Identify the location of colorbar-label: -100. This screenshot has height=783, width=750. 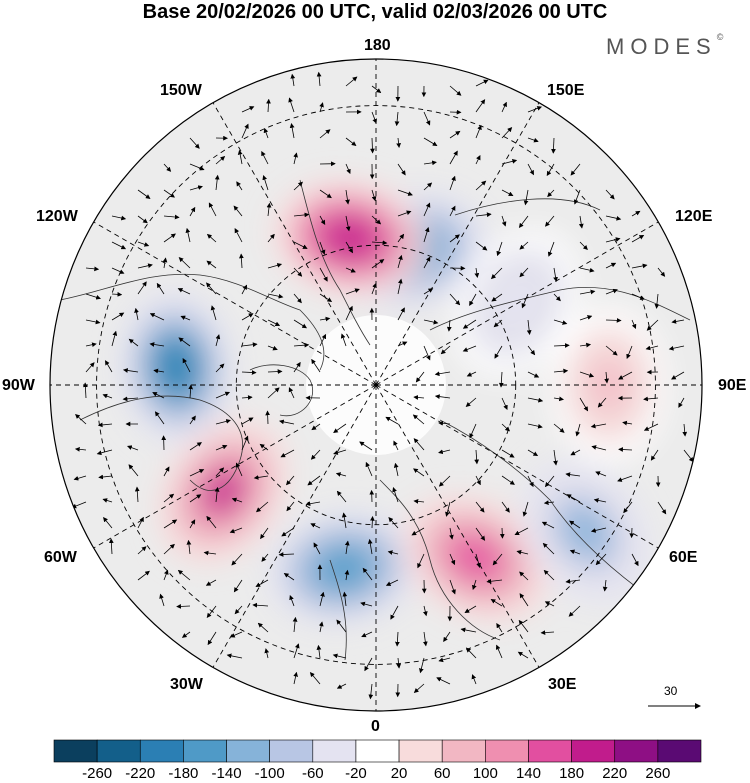
(269, 773).